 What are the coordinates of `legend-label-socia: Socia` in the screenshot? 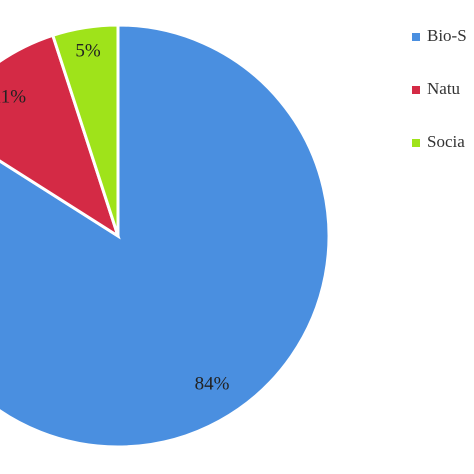 It's located at (446, 141).